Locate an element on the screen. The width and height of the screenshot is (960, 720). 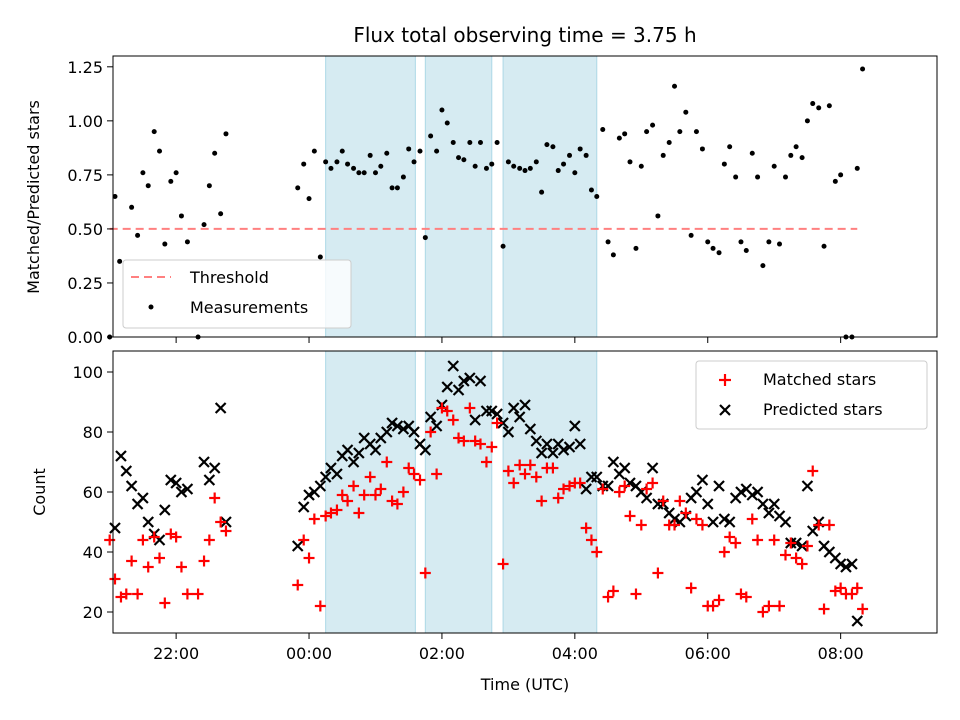
ytick-label: 0.50 is located at coordinates (85, 229).